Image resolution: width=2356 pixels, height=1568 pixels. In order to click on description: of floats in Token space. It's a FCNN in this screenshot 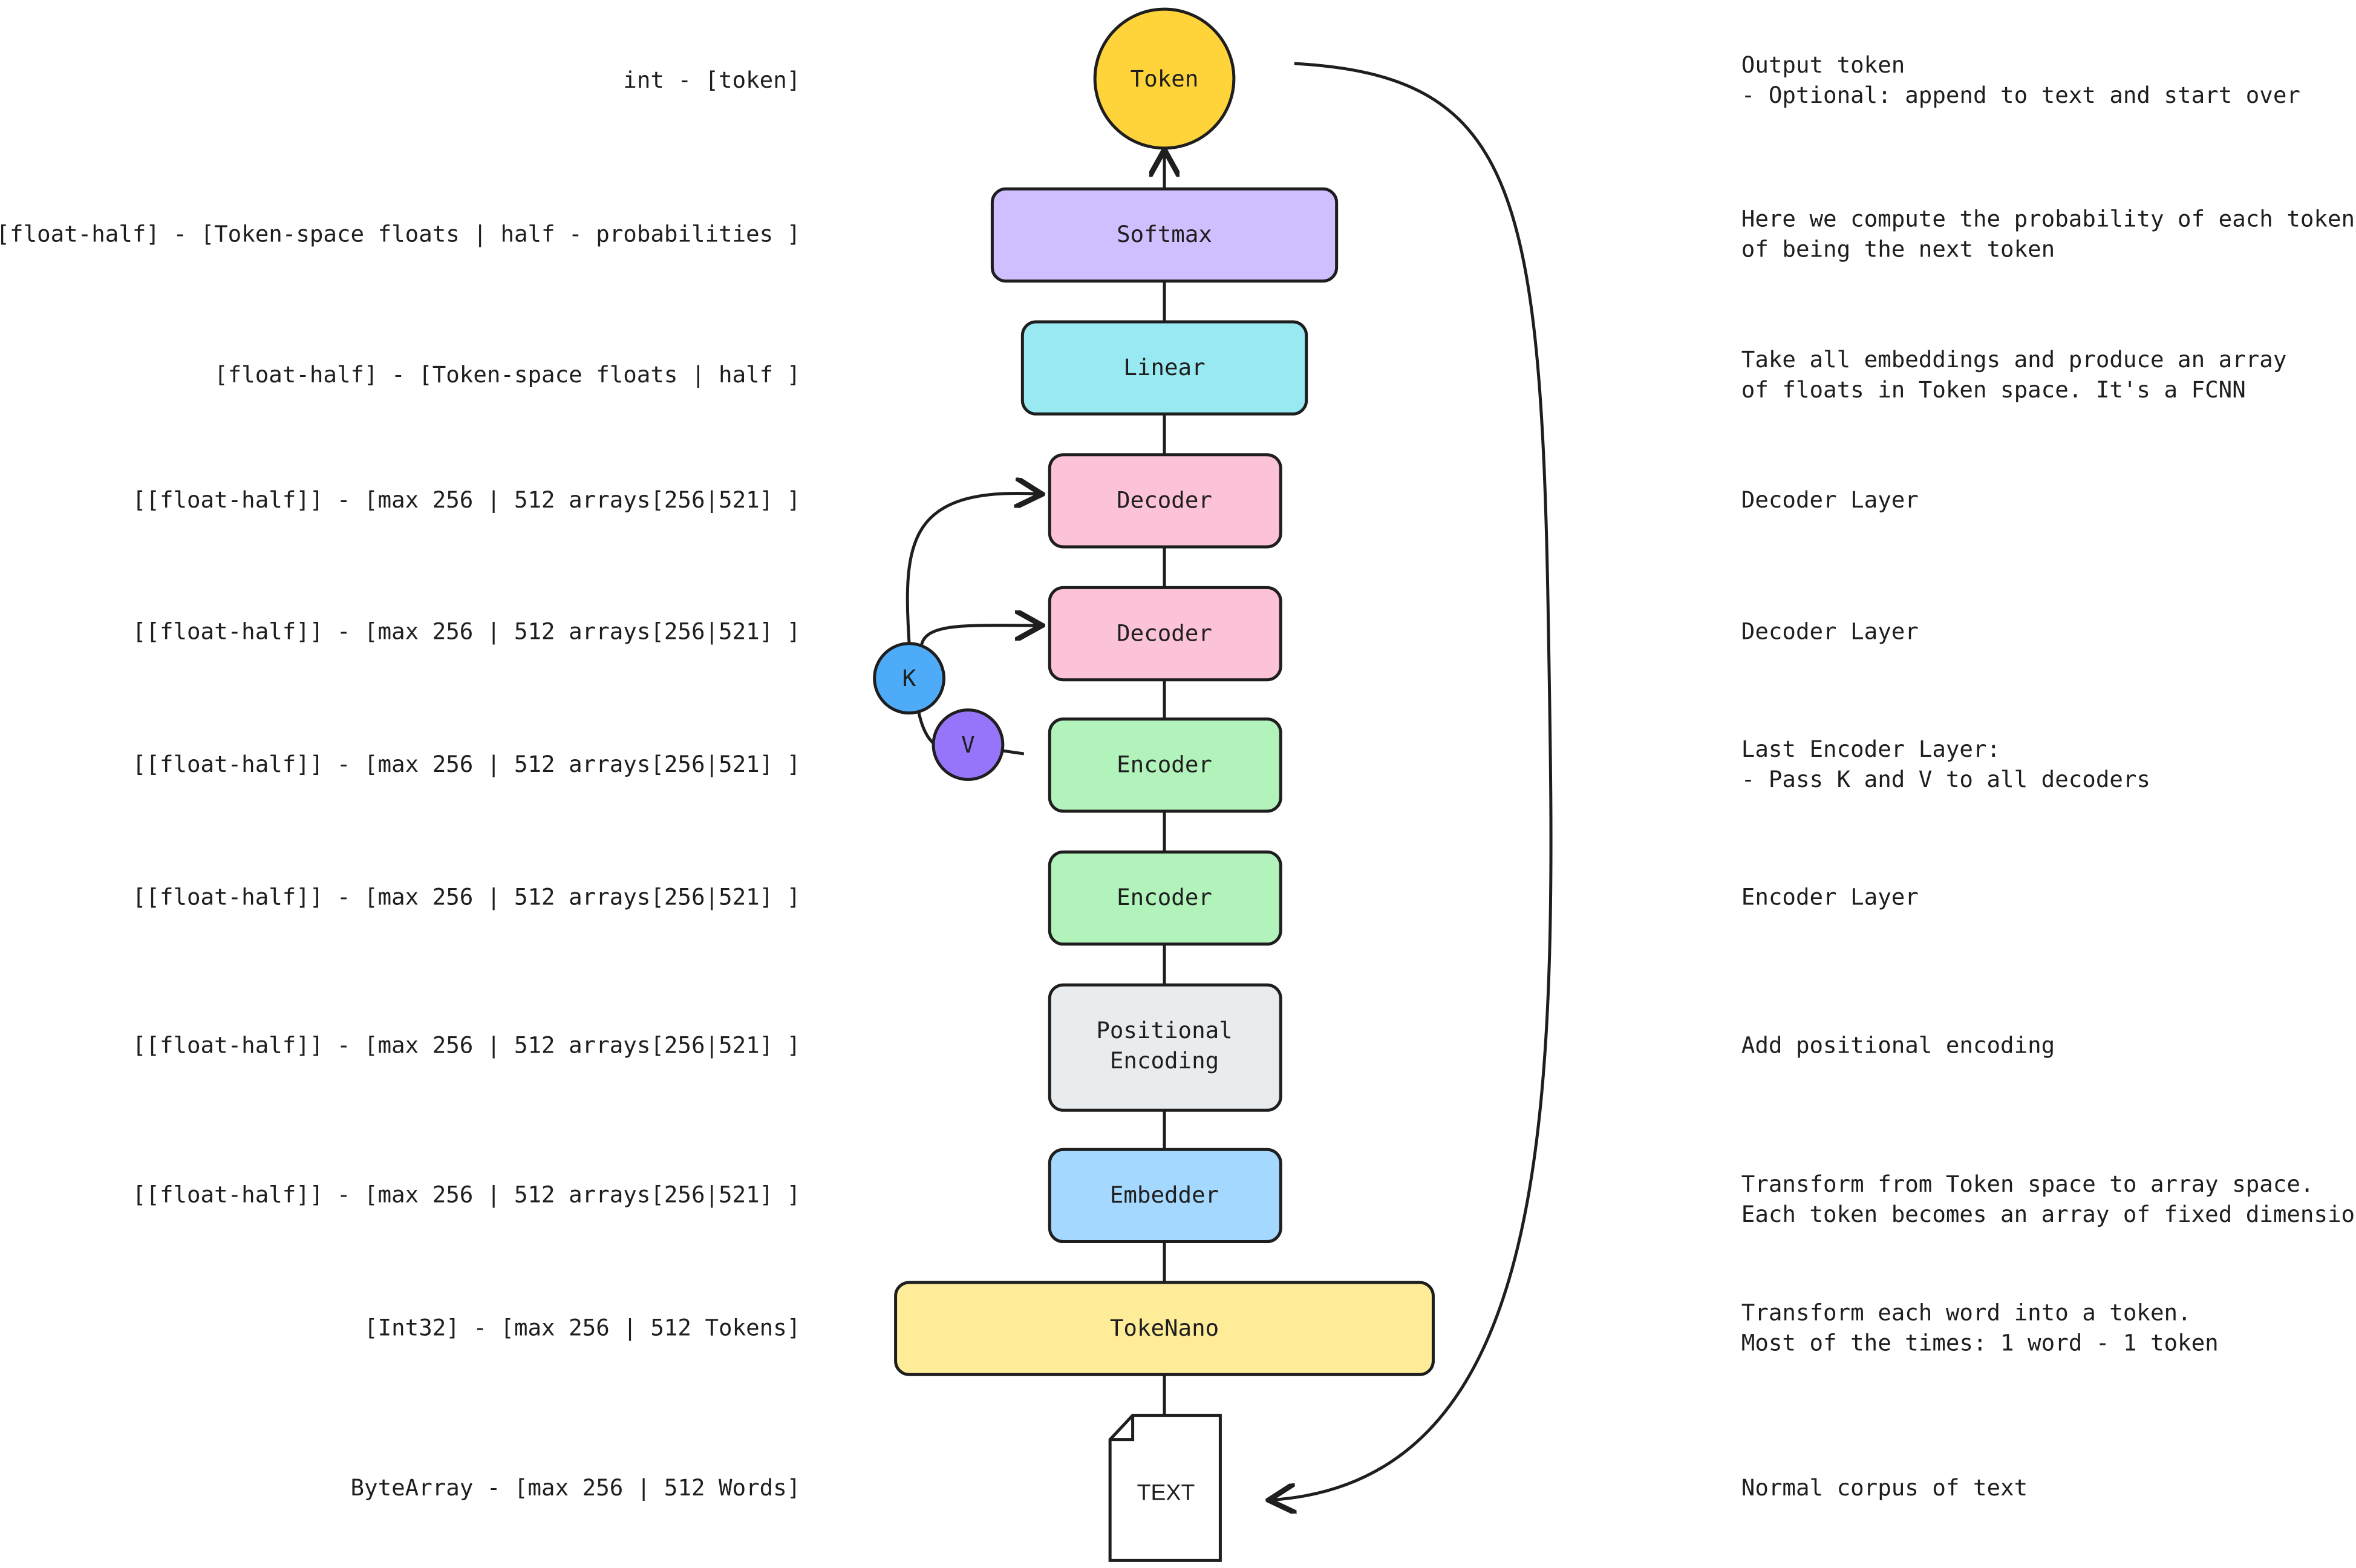, I will do `click(1994, 390)`.